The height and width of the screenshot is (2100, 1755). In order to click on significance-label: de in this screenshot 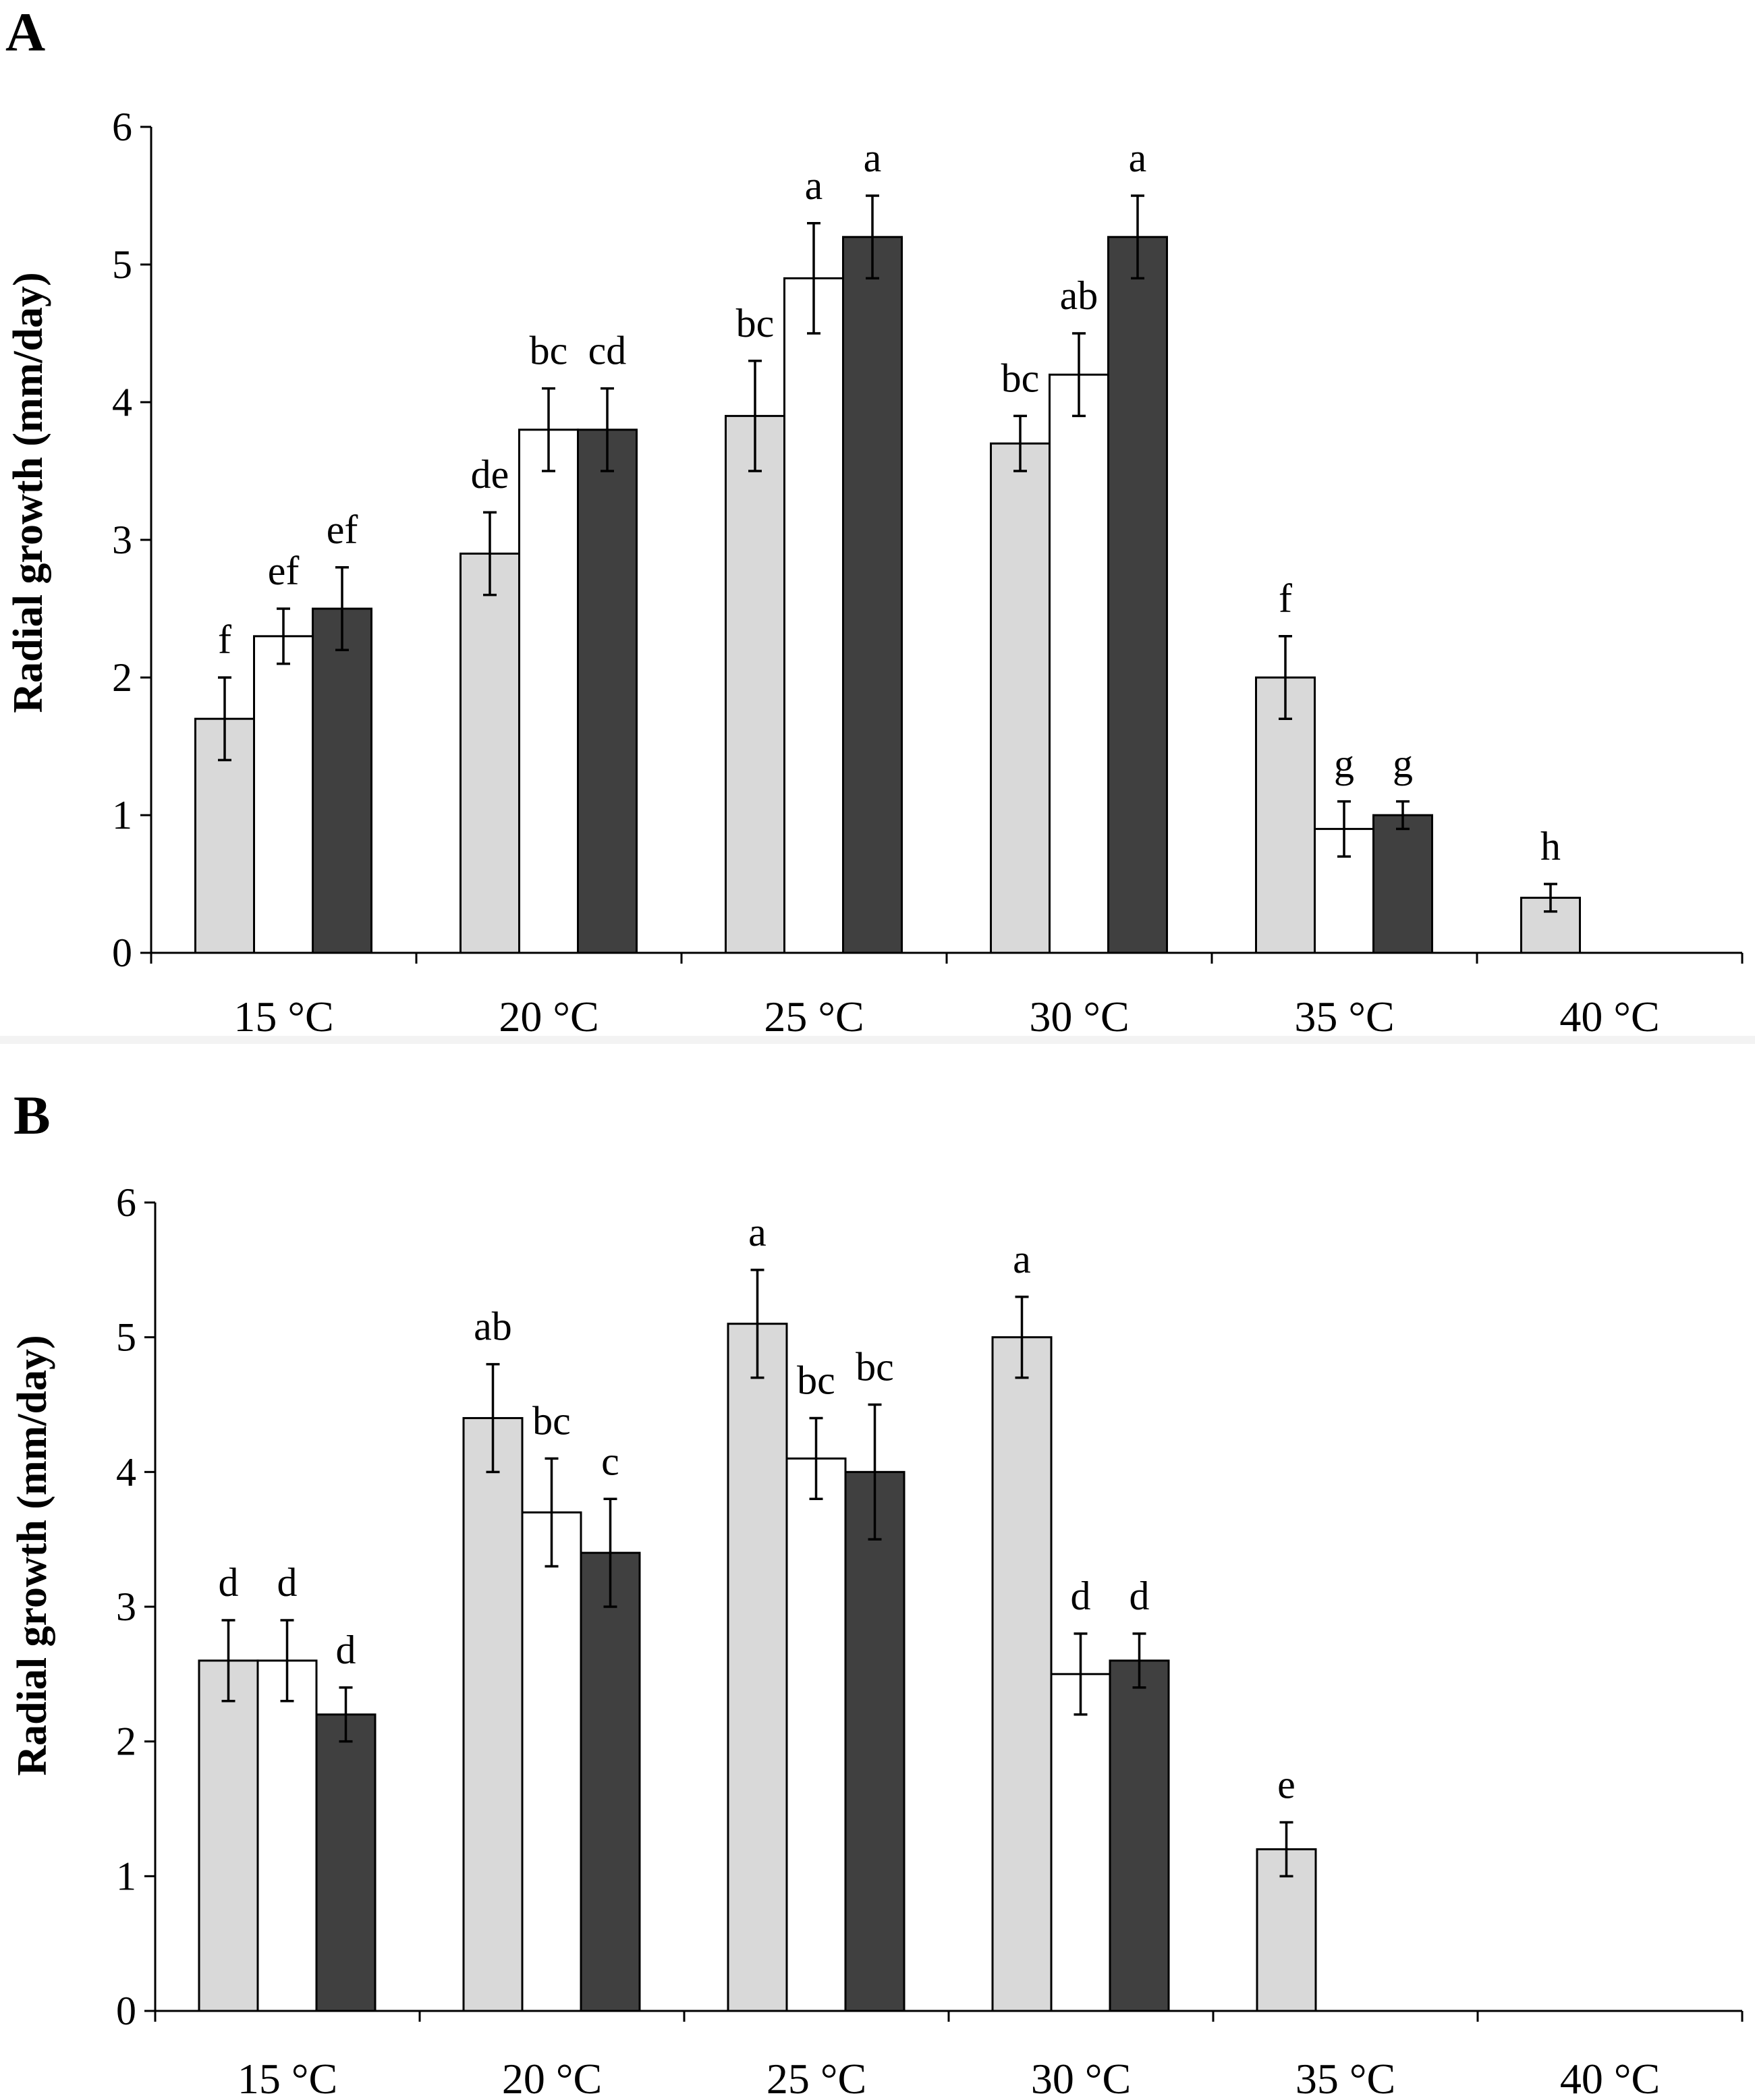, I will do `click(490, 474)`.